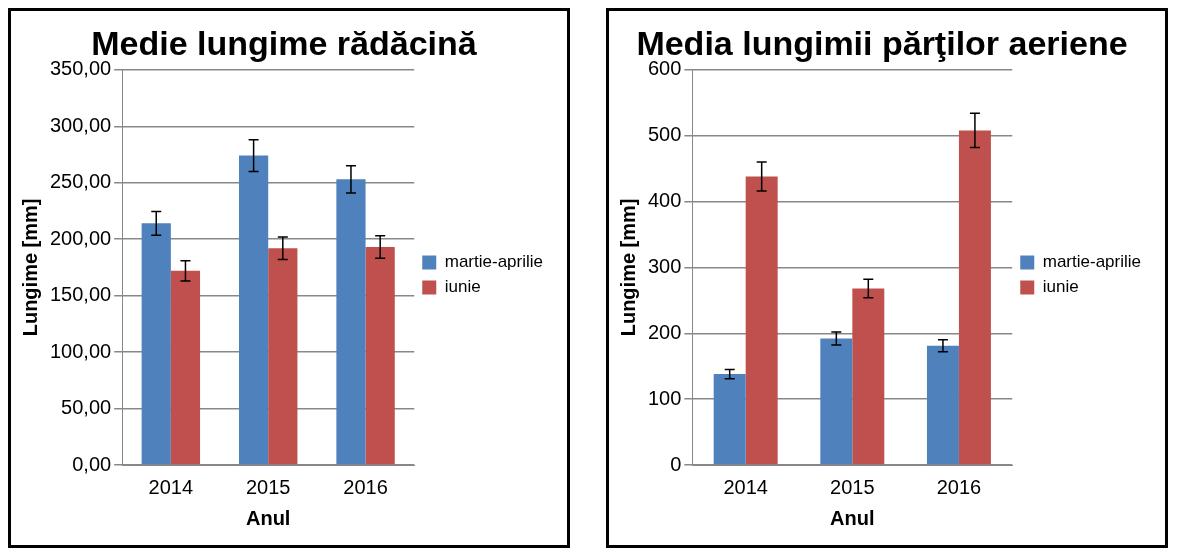 The width and height of the screenshot is (1184, 557). I want to click on y-tick-label: 100, so click(664, 397).